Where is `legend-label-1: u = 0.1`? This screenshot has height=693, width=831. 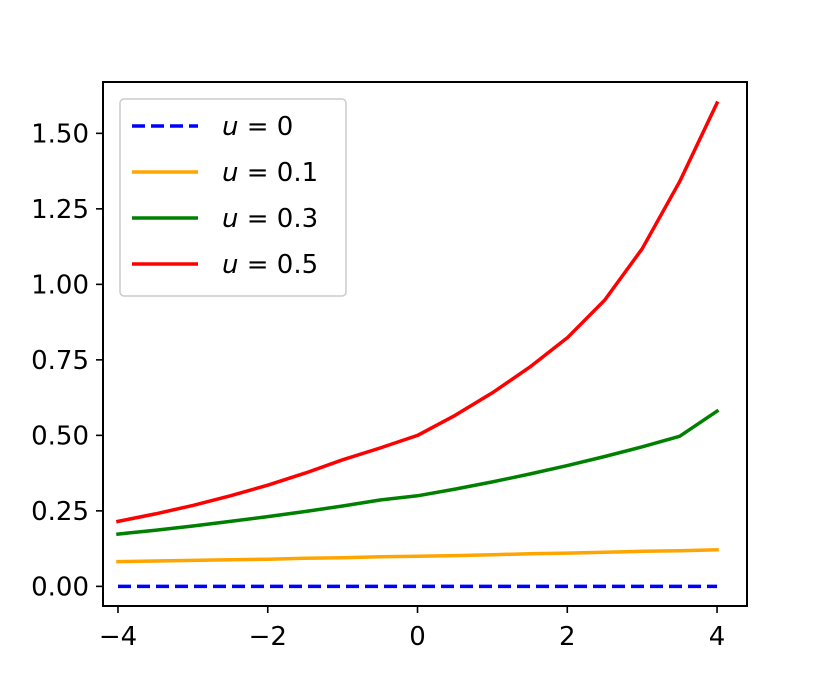 legend-label-1: u = 0.1 is located at coordinates (270, 173).